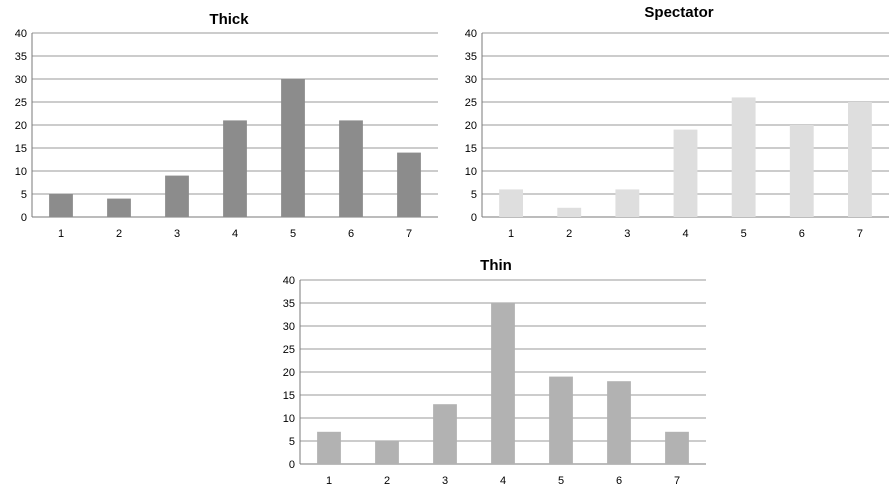 The width and height of the screenshot is (893, 490). I want to click on chart-title: Thick, so click(229, 19).